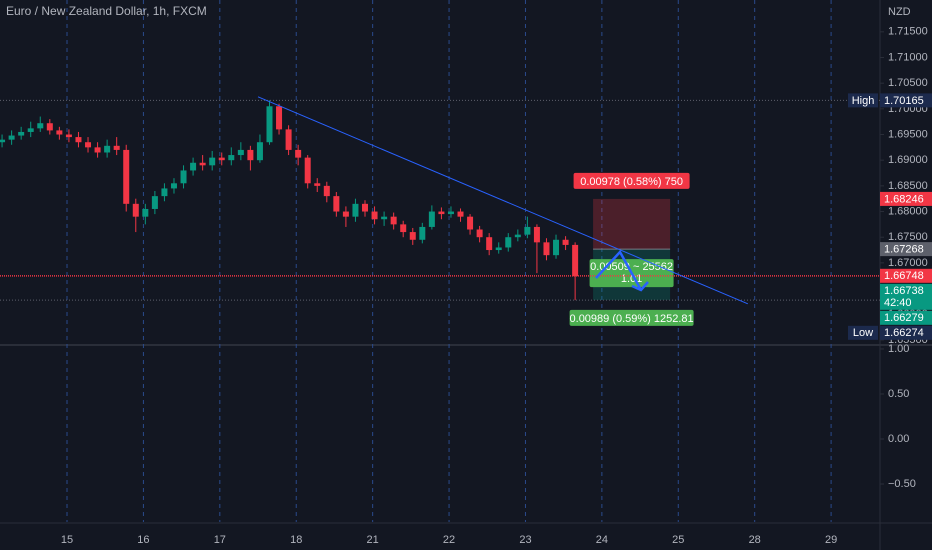 Image resolution: width=932 pixels, height=550 pixels. Describe the element at coordinates (899, 12) in the screenshot. I see `currency: NZD` at that location.